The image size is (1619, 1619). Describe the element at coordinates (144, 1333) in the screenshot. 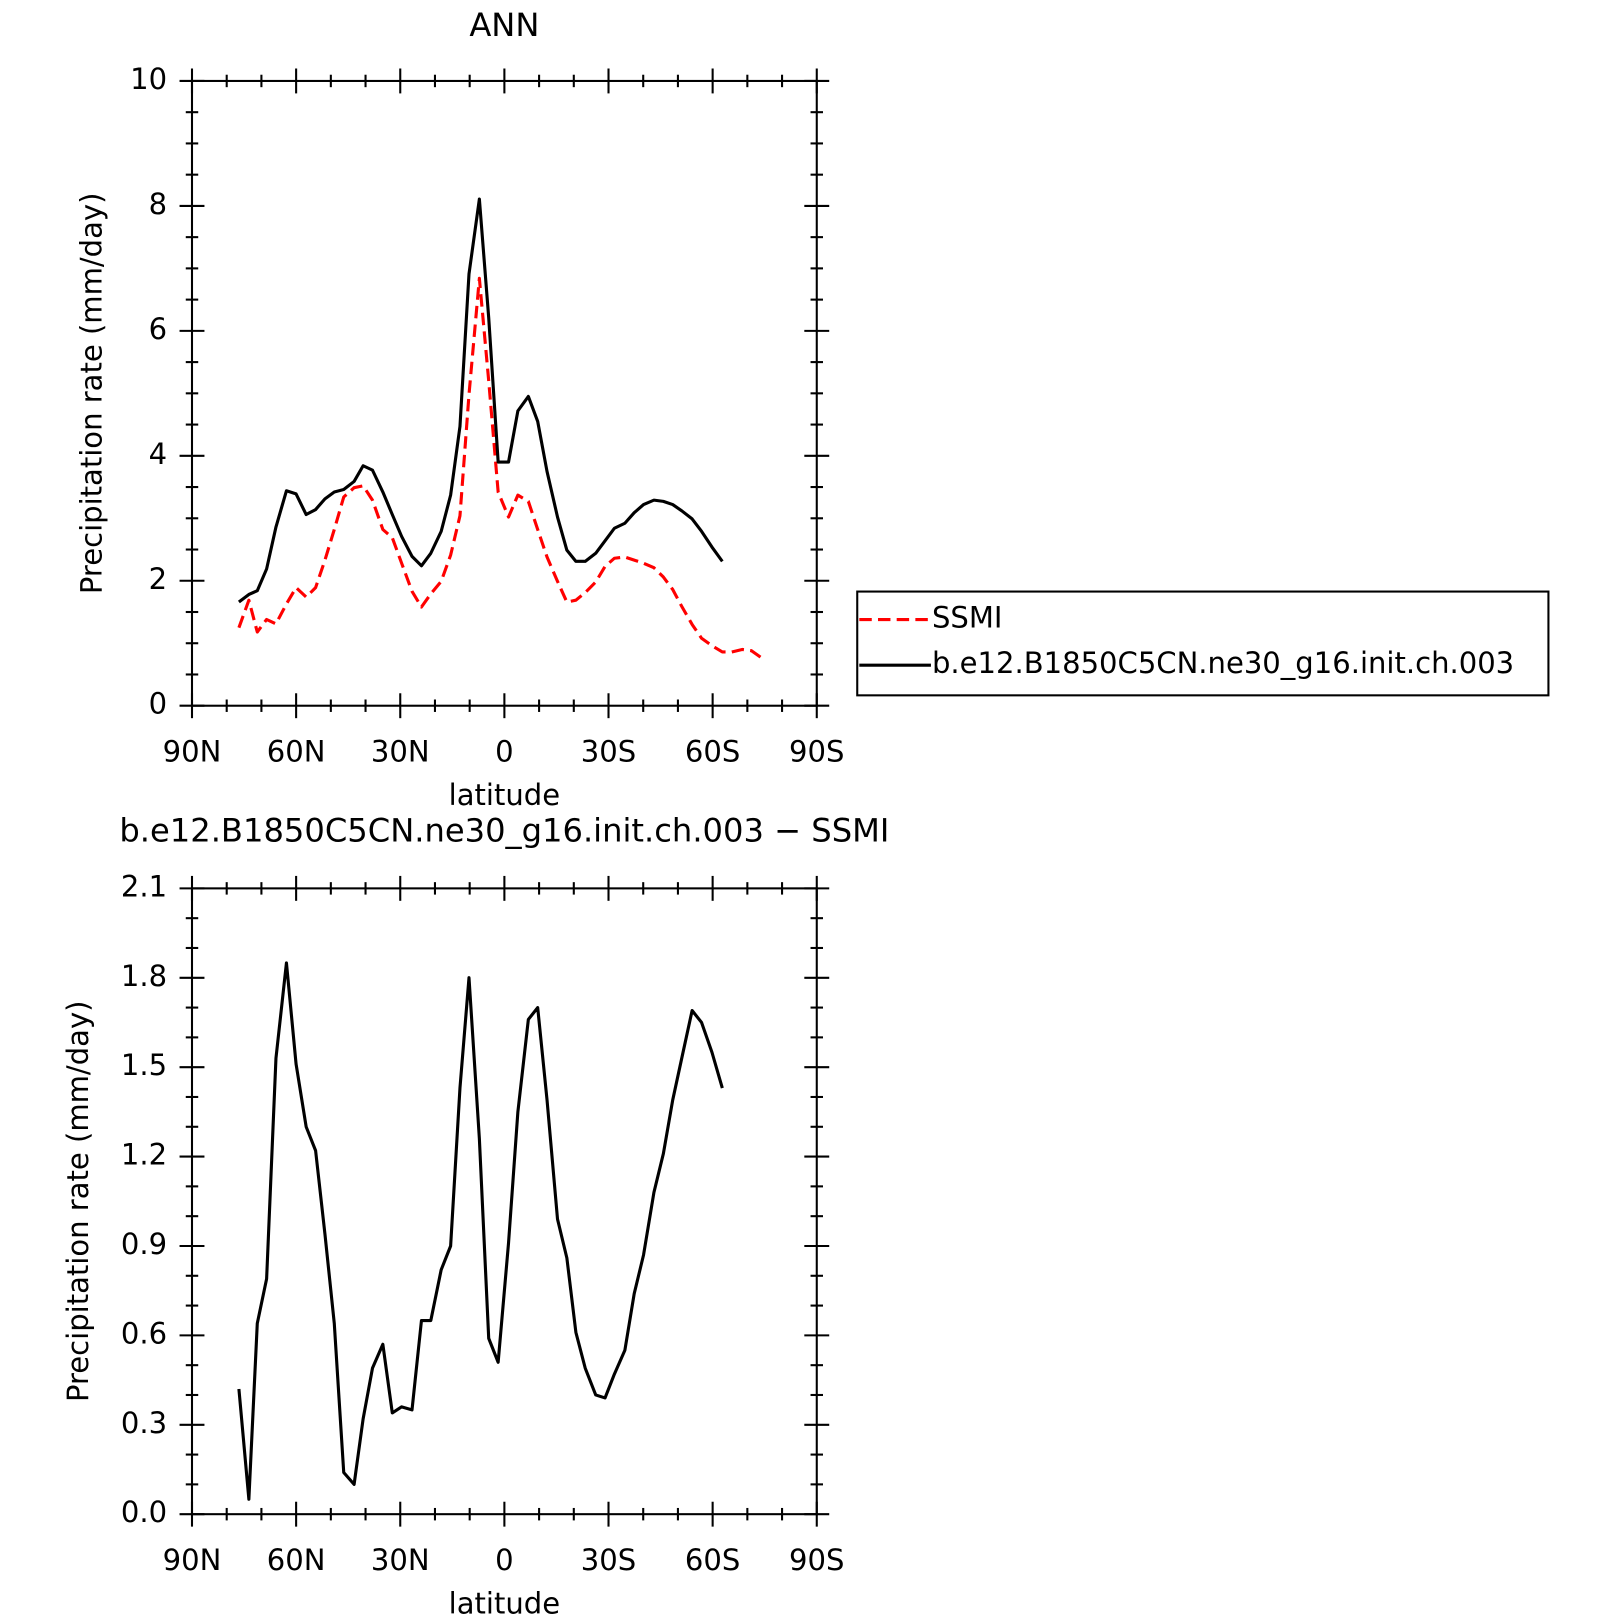

I see `y-tick-label: 0.6` at that location.